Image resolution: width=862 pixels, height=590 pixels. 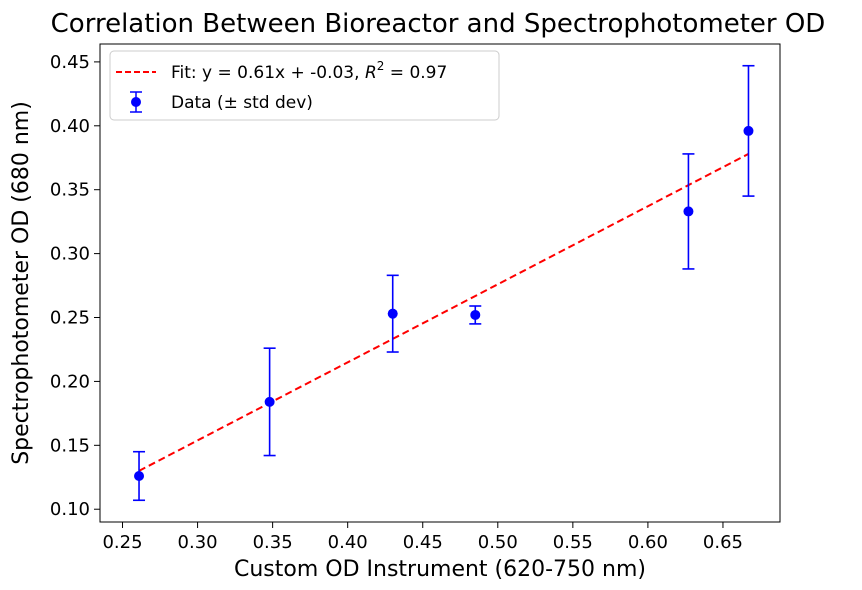 I want to click on x-tick-label: 0.30, so click(x=198, y=542).